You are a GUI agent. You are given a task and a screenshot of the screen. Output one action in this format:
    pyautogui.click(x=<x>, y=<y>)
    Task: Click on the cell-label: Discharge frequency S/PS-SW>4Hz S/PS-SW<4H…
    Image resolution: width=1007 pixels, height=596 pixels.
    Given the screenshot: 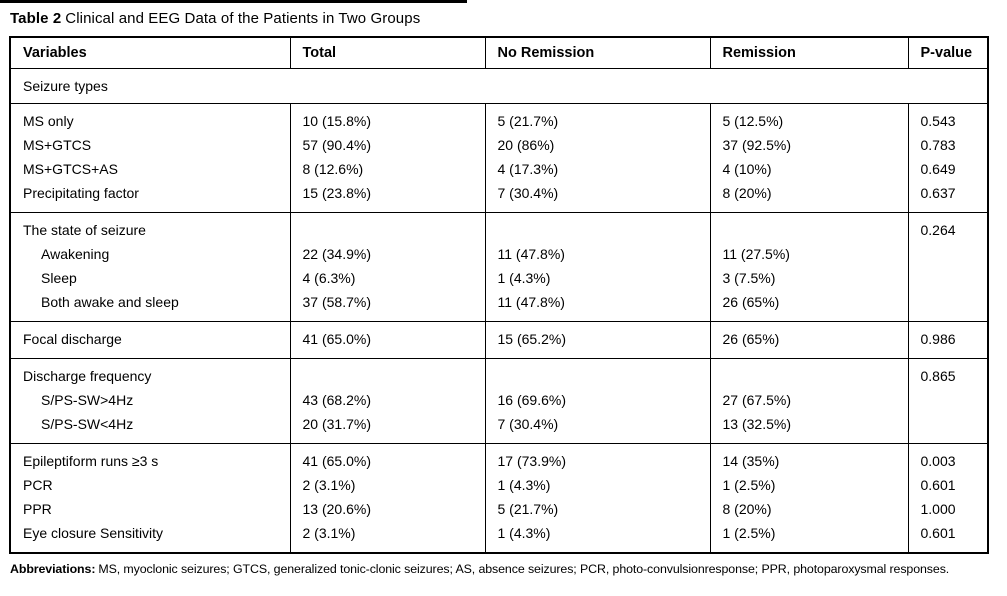 What is the action you would take?
    pyautogui.click(x=150, y=401)
    